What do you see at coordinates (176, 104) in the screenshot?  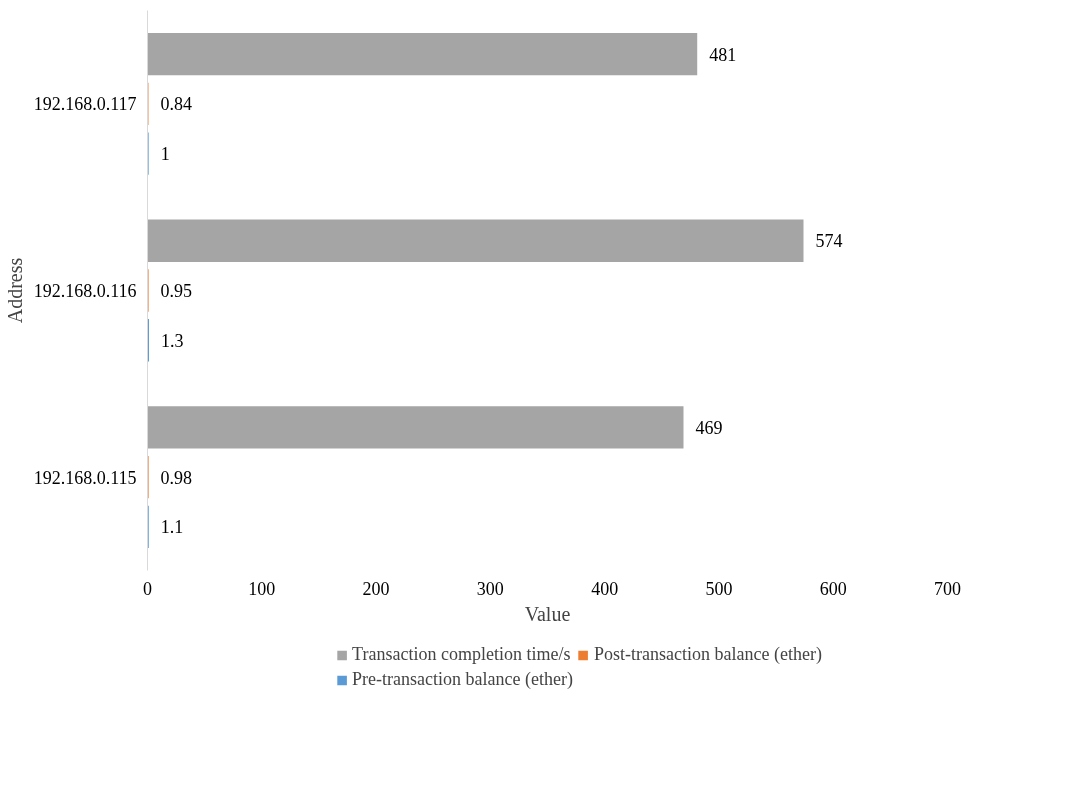 I see `data-label: 0.84` at bounding box center [176, 104].